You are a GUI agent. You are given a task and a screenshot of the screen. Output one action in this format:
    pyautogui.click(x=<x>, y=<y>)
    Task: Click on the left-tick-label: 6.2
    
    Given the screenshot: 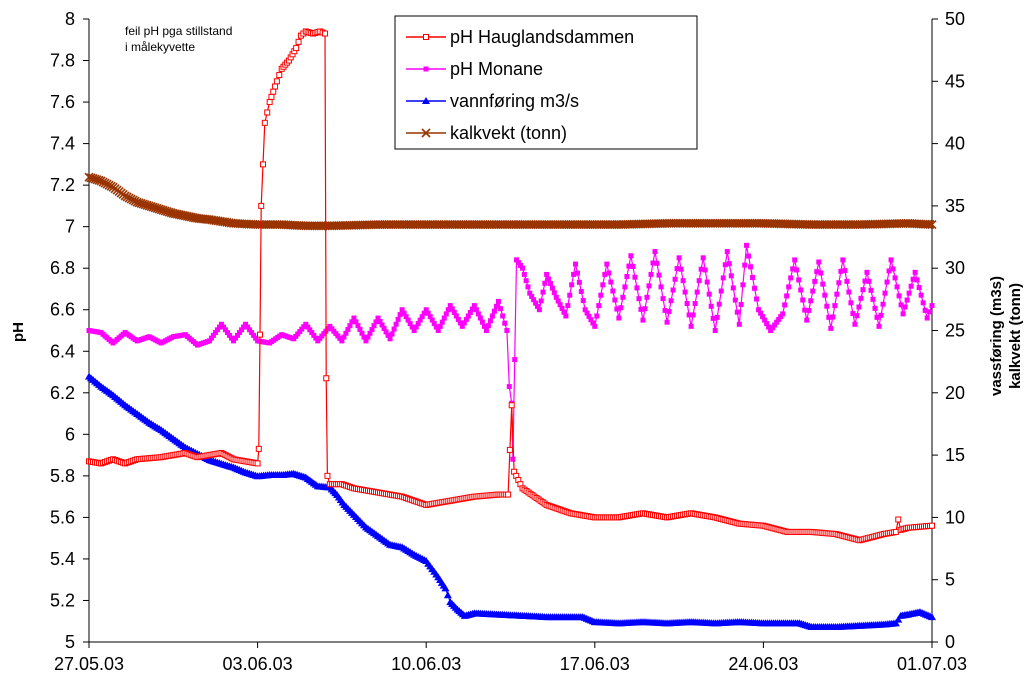 What is the action you would take?
    pyautogui.click(x=62, y=393)
    